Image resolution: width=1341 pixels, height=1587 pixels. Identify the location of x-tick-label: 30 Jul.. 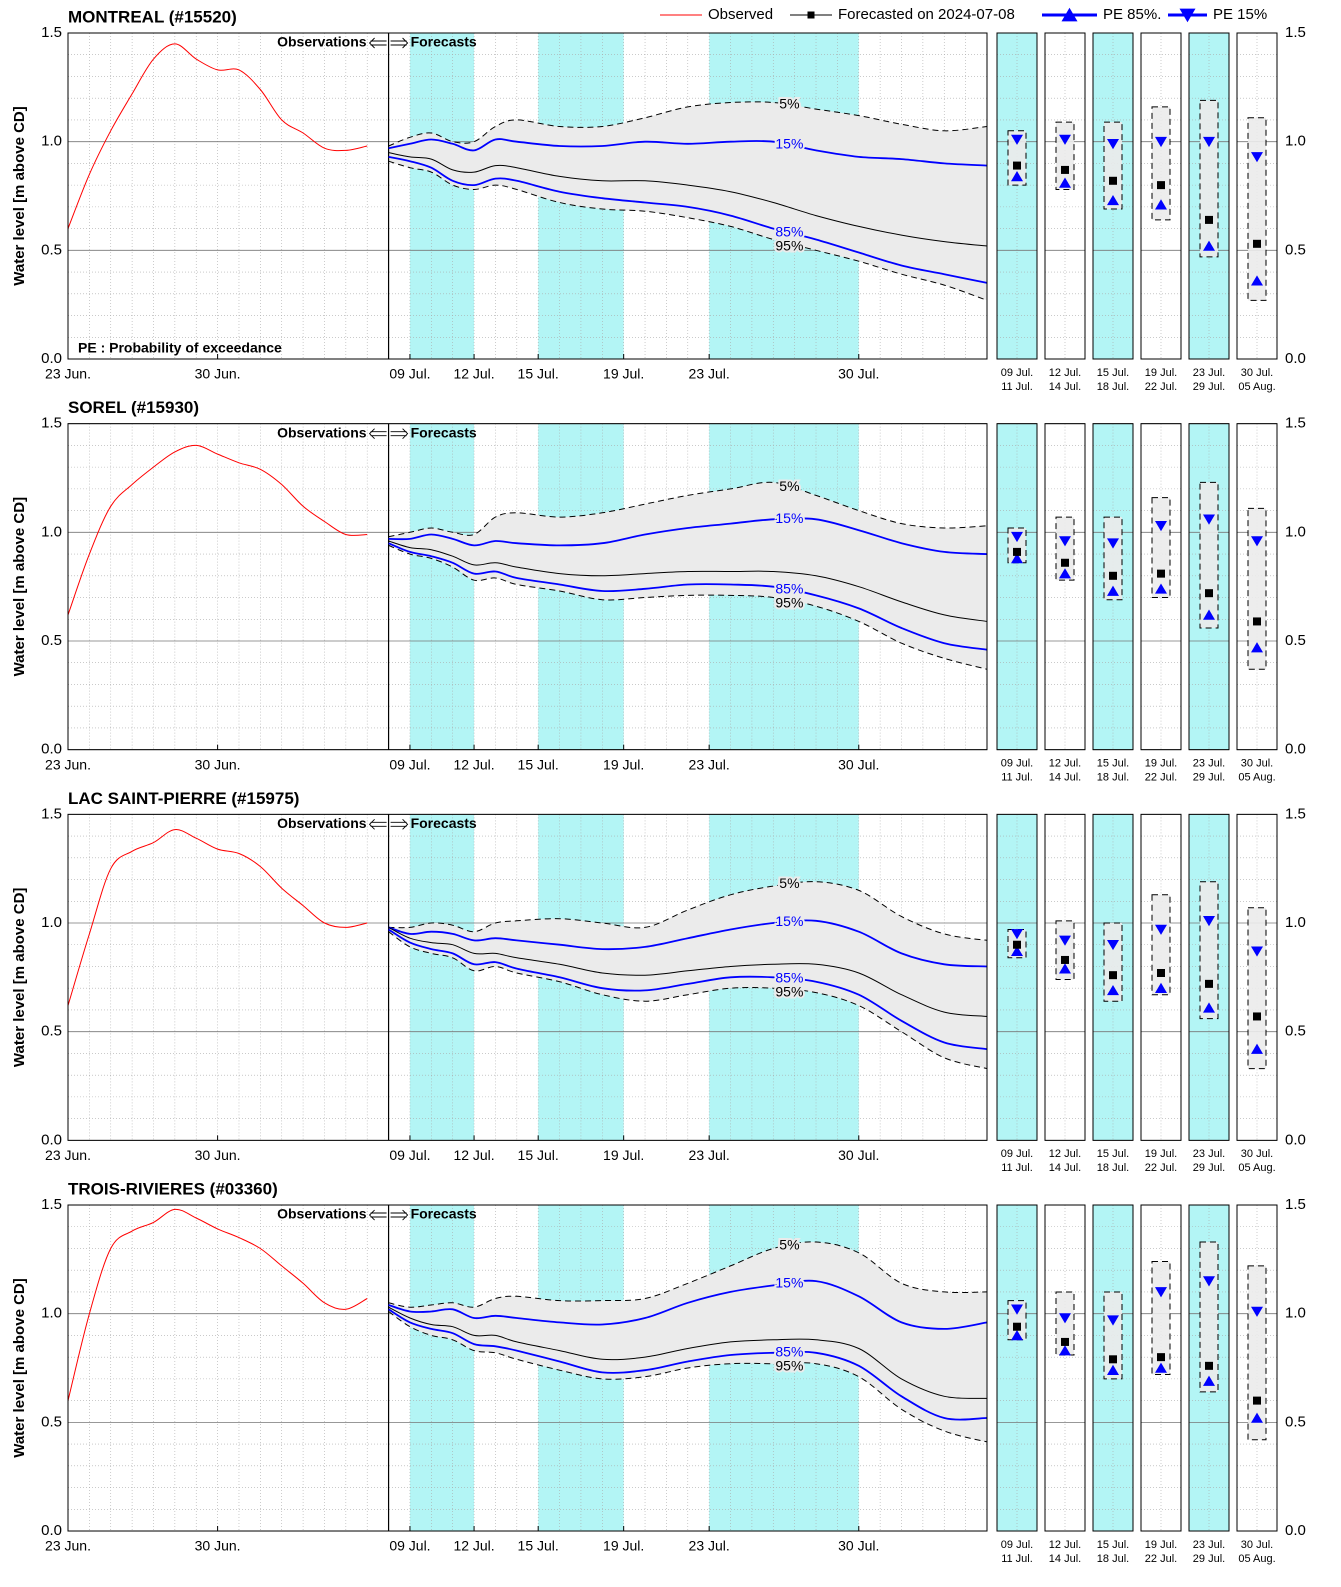
(858, 374).